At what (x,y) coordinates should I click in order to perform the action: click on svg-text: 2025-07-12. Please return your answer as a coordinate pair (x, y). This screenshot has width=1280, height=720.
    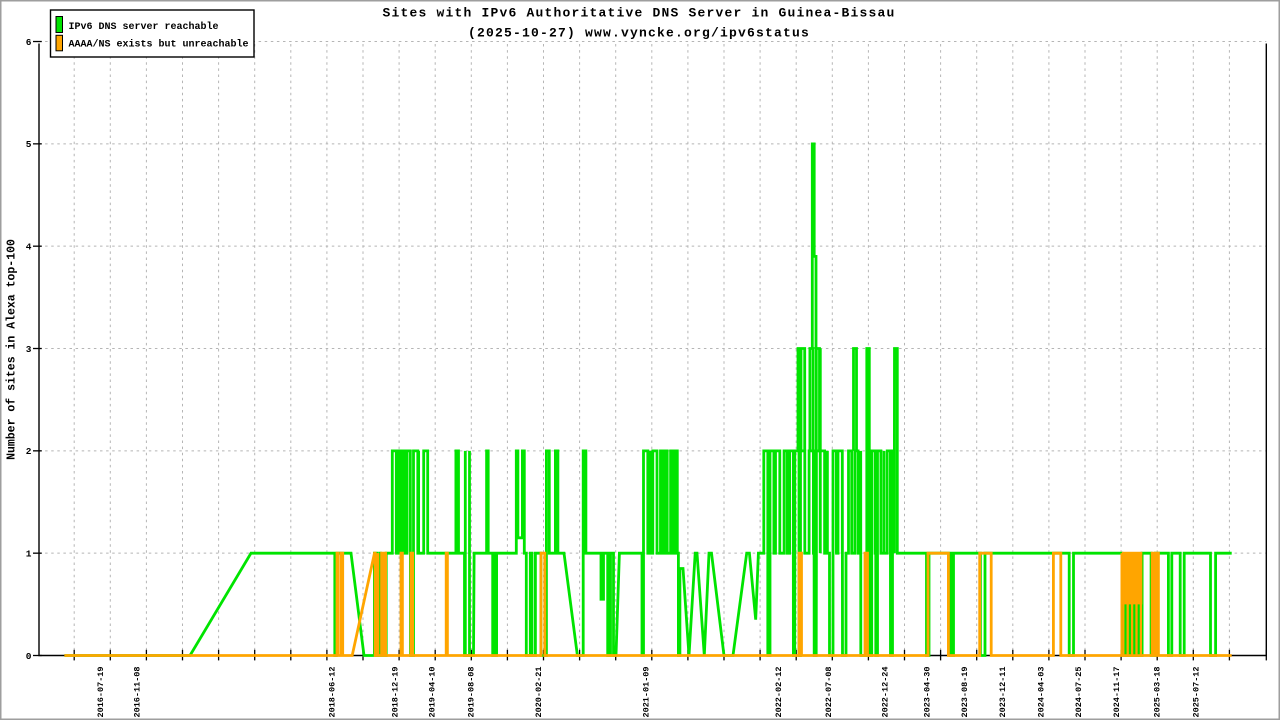
    Looking at the image, I should click on (1197, 691).